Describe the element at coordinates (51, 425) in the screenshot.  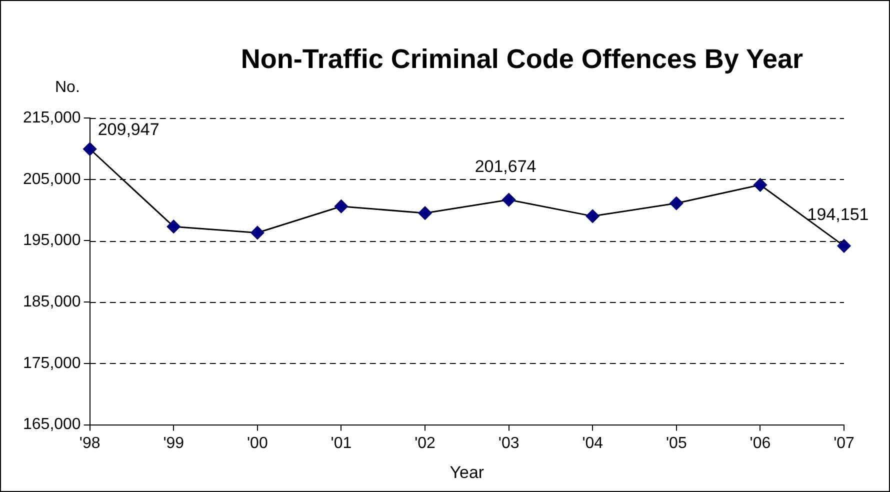
I see `y-tick-label: 165,000` at that location.